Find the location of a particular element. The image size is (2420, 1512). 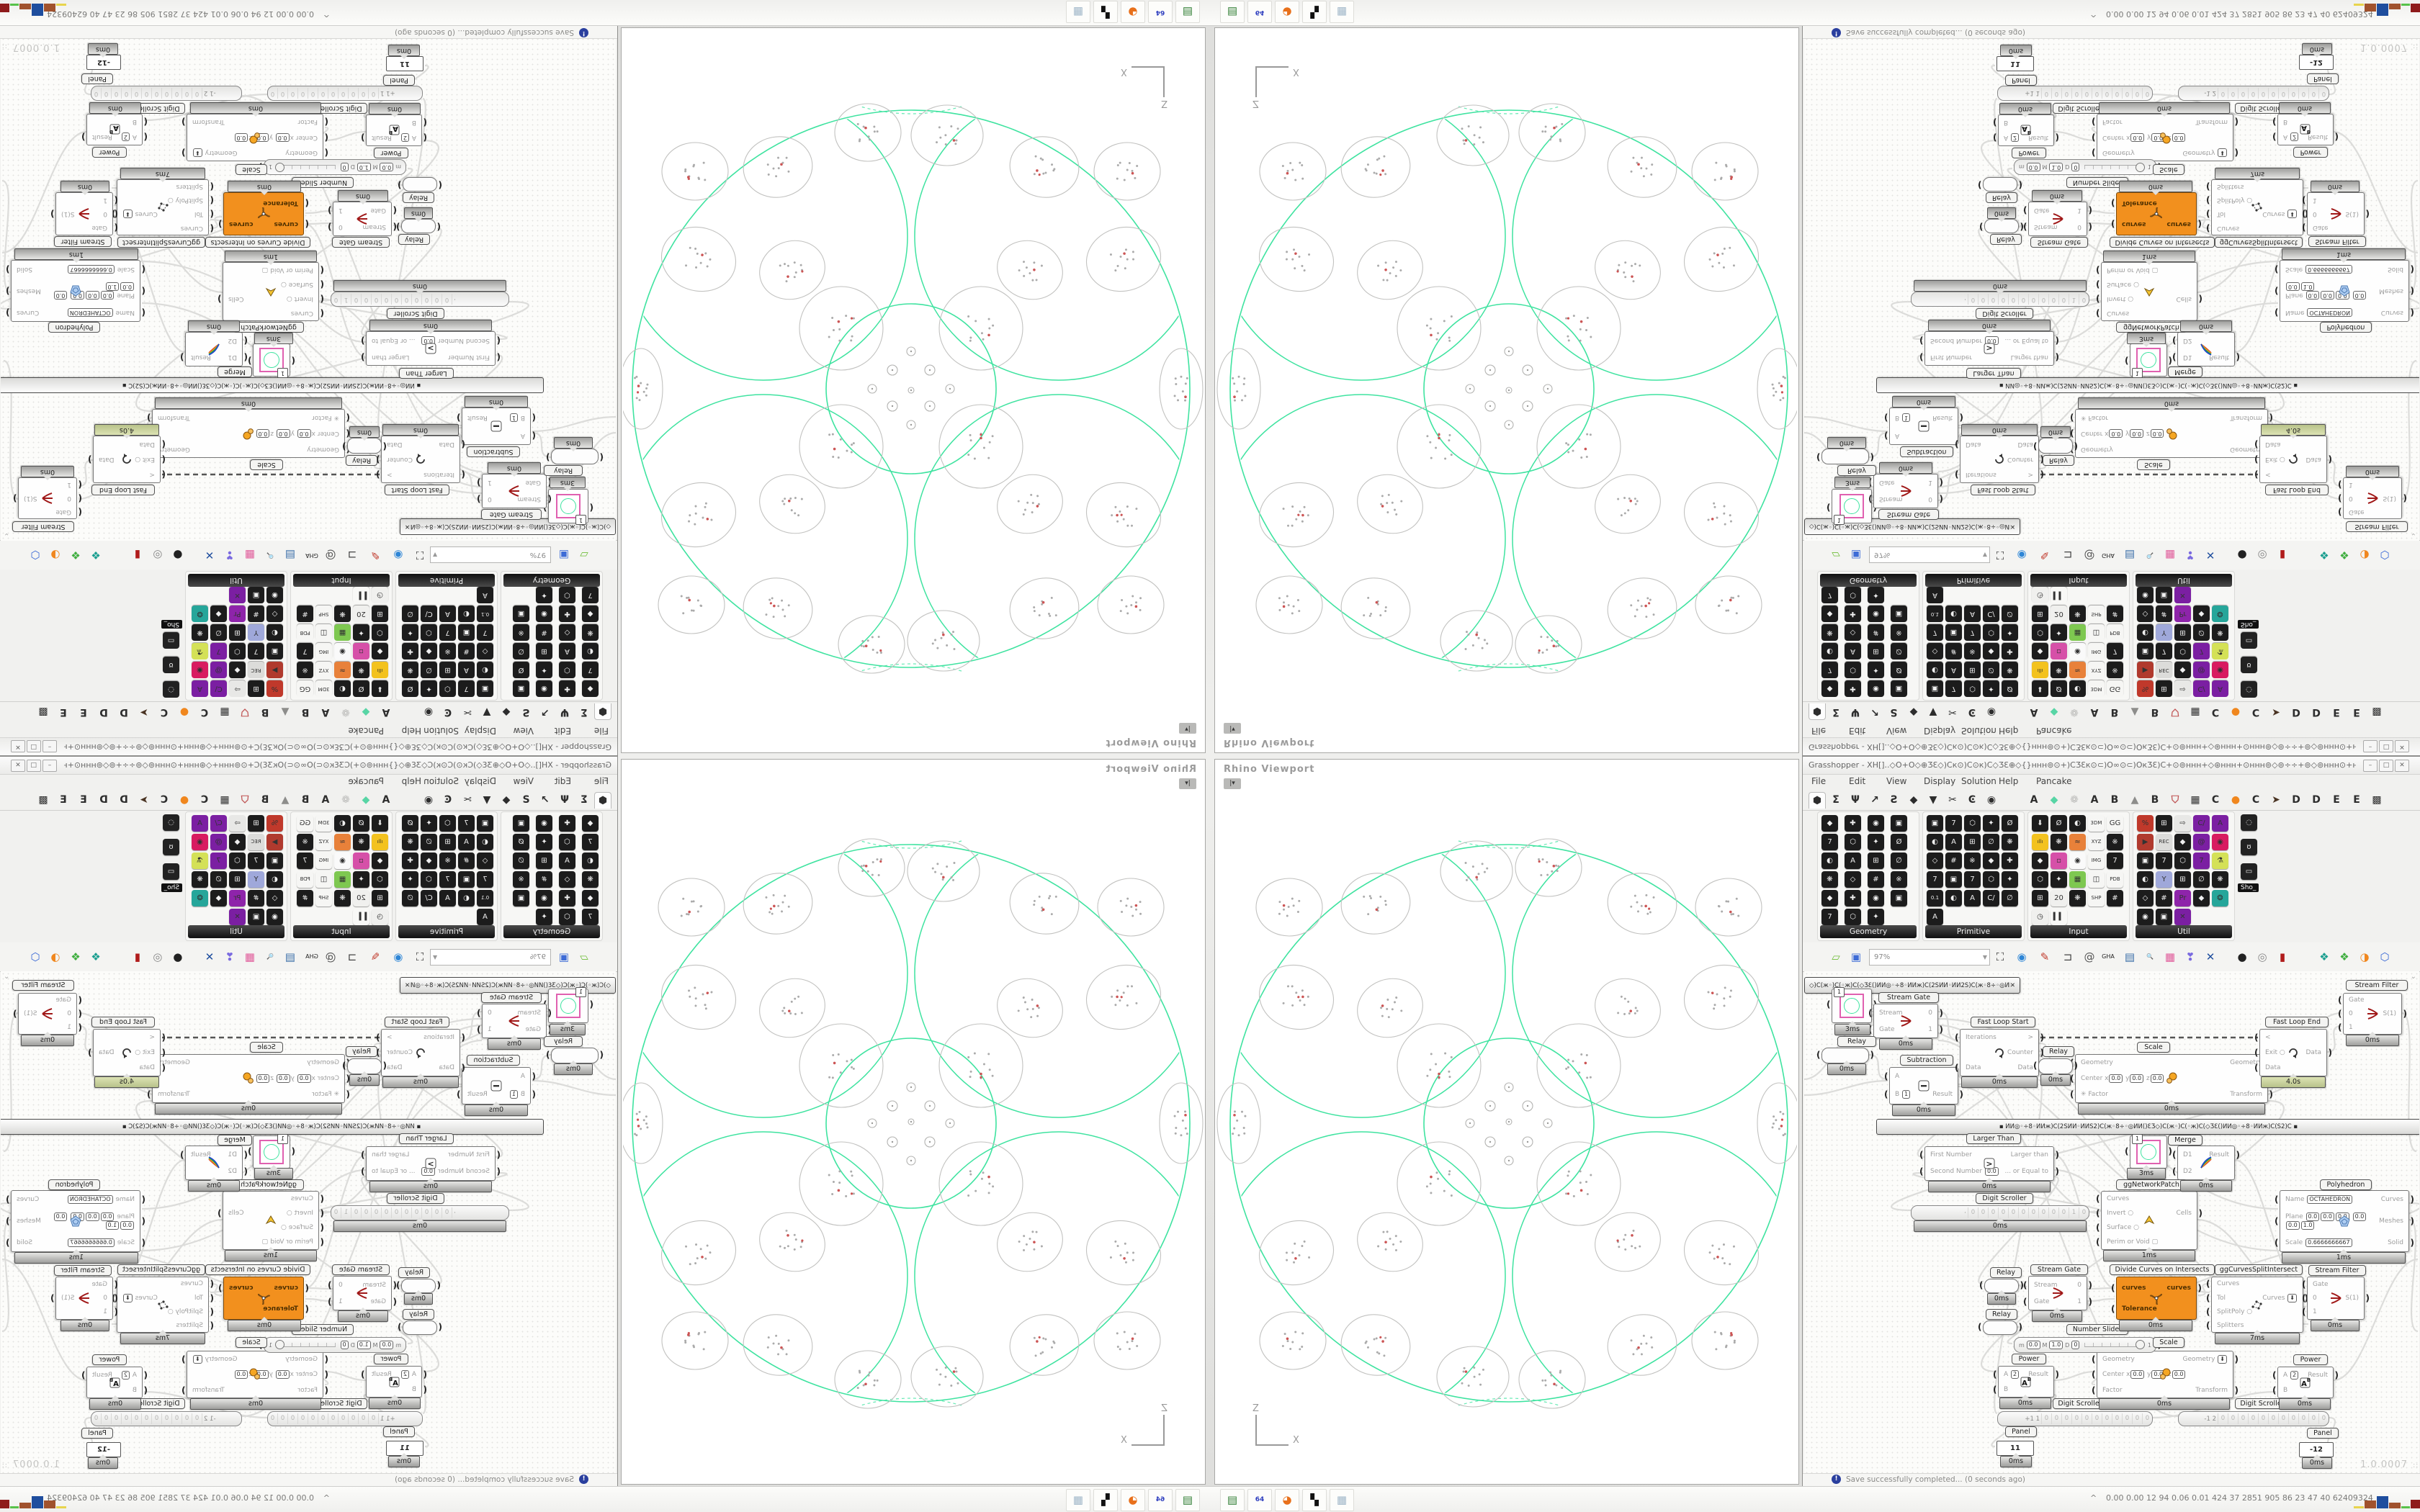

palette-icon: ▫ is located at coordinates (361, 860).